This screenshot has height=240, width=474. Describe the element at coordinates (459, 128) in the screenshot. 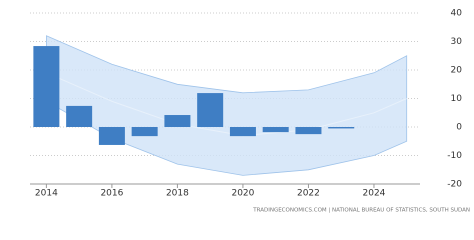

I see `y-tick-label: 0` at that location.